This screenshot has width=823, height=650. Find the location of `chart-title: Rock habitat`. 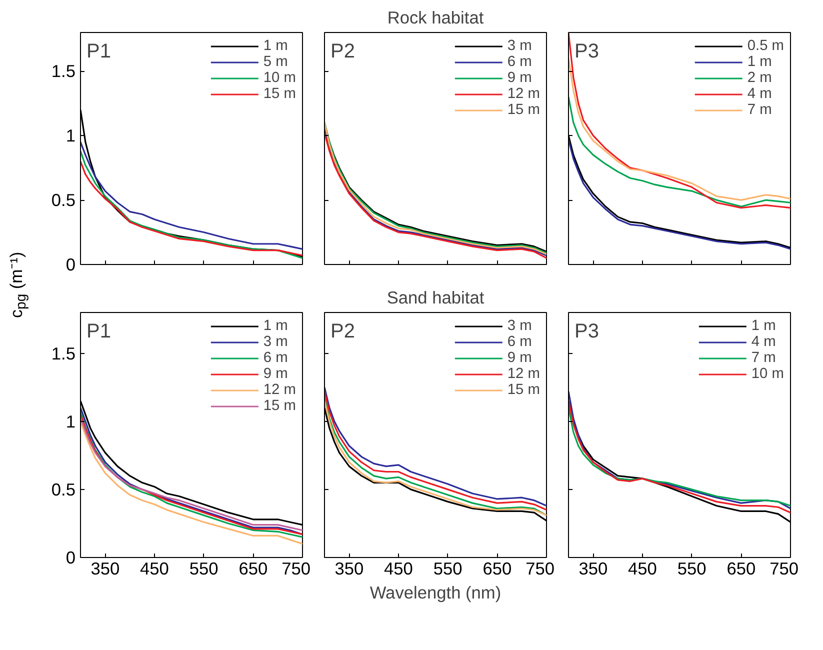

chart-title: Rock habitat is located at coordinates (435, 18).